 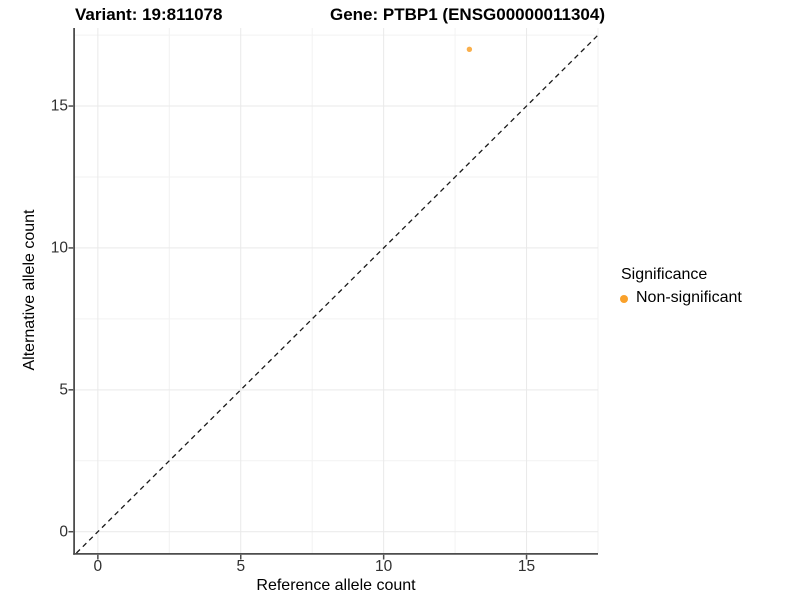 What do you see at coordinates (384, 566) in the screenshot?
I see `x-tick-label: 10` at bounding box center [384, 566].